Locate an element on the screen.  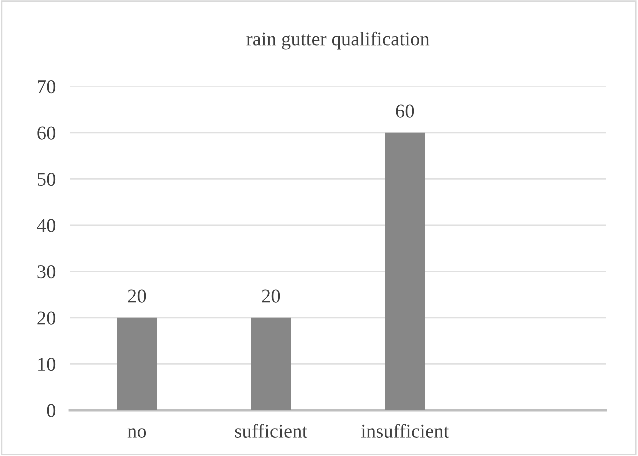
y-tick-label: 70 is located at coordinates (47, 87).